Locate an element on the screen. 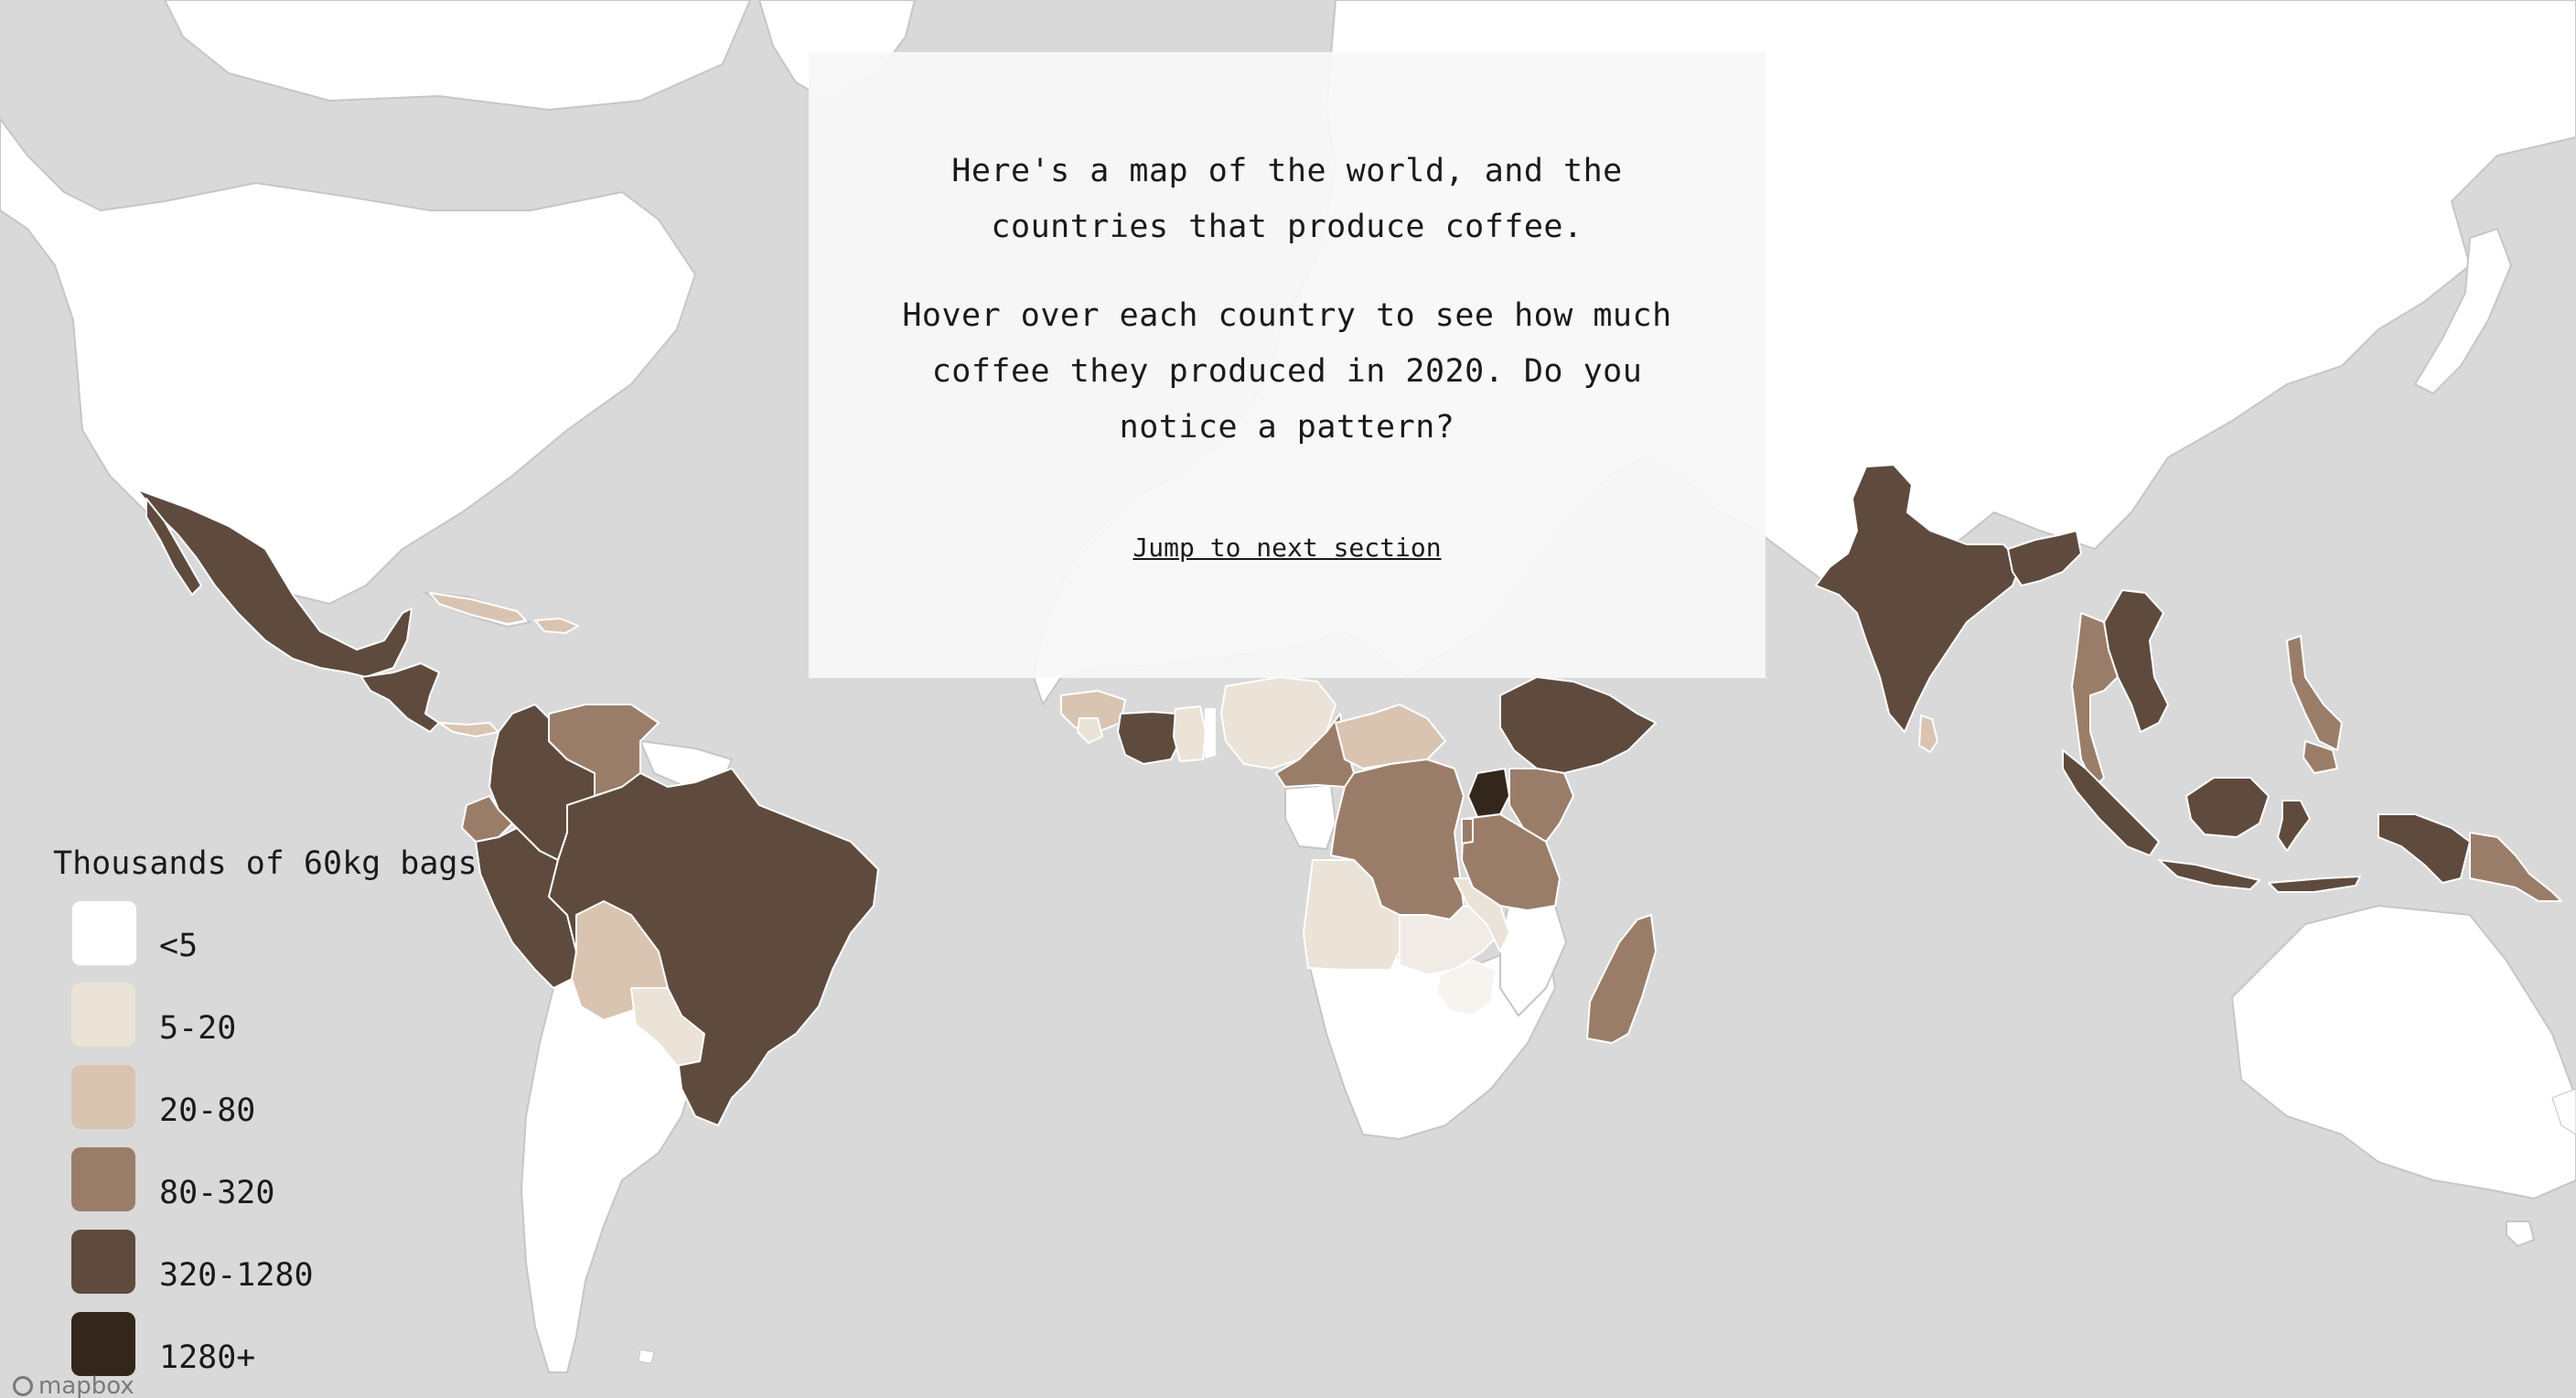 The image size is (2576, 1398). country-indonesia-sulawesi is located at coordinates (2294, 826).